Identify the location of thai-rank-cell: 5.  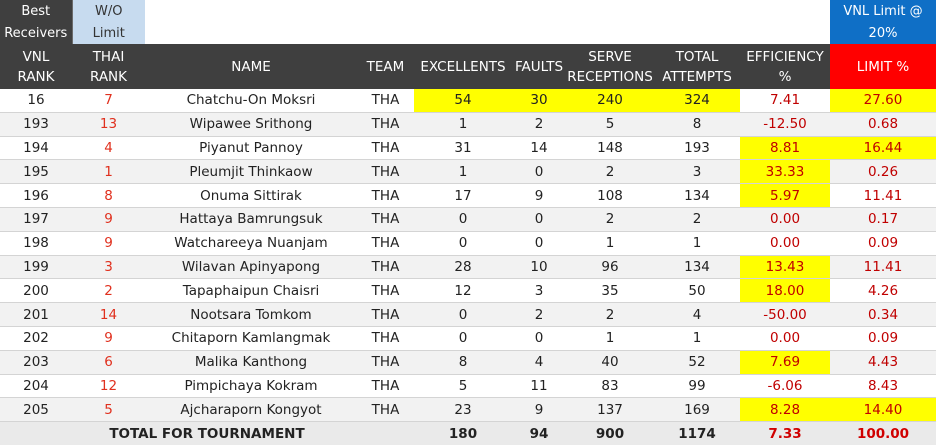
(108, 410).